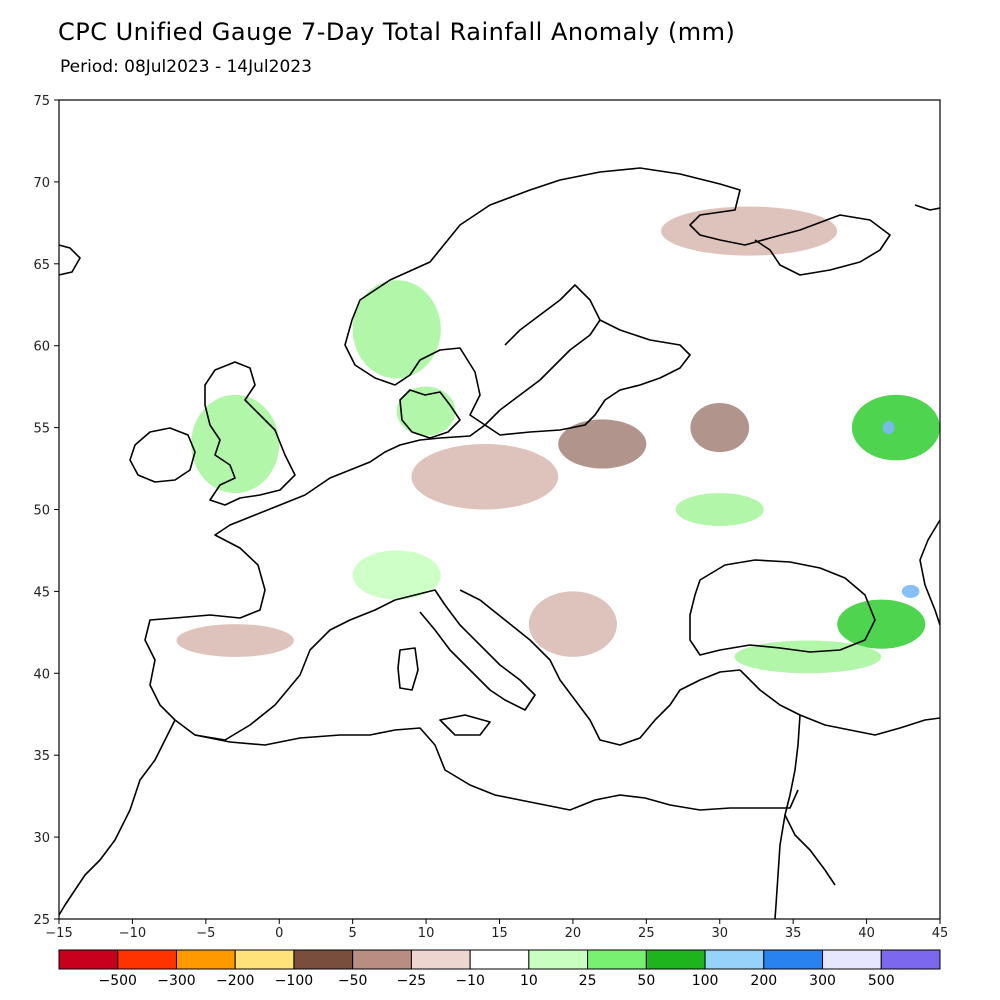  I want to click on legend-label: −300, so click(176, 981).